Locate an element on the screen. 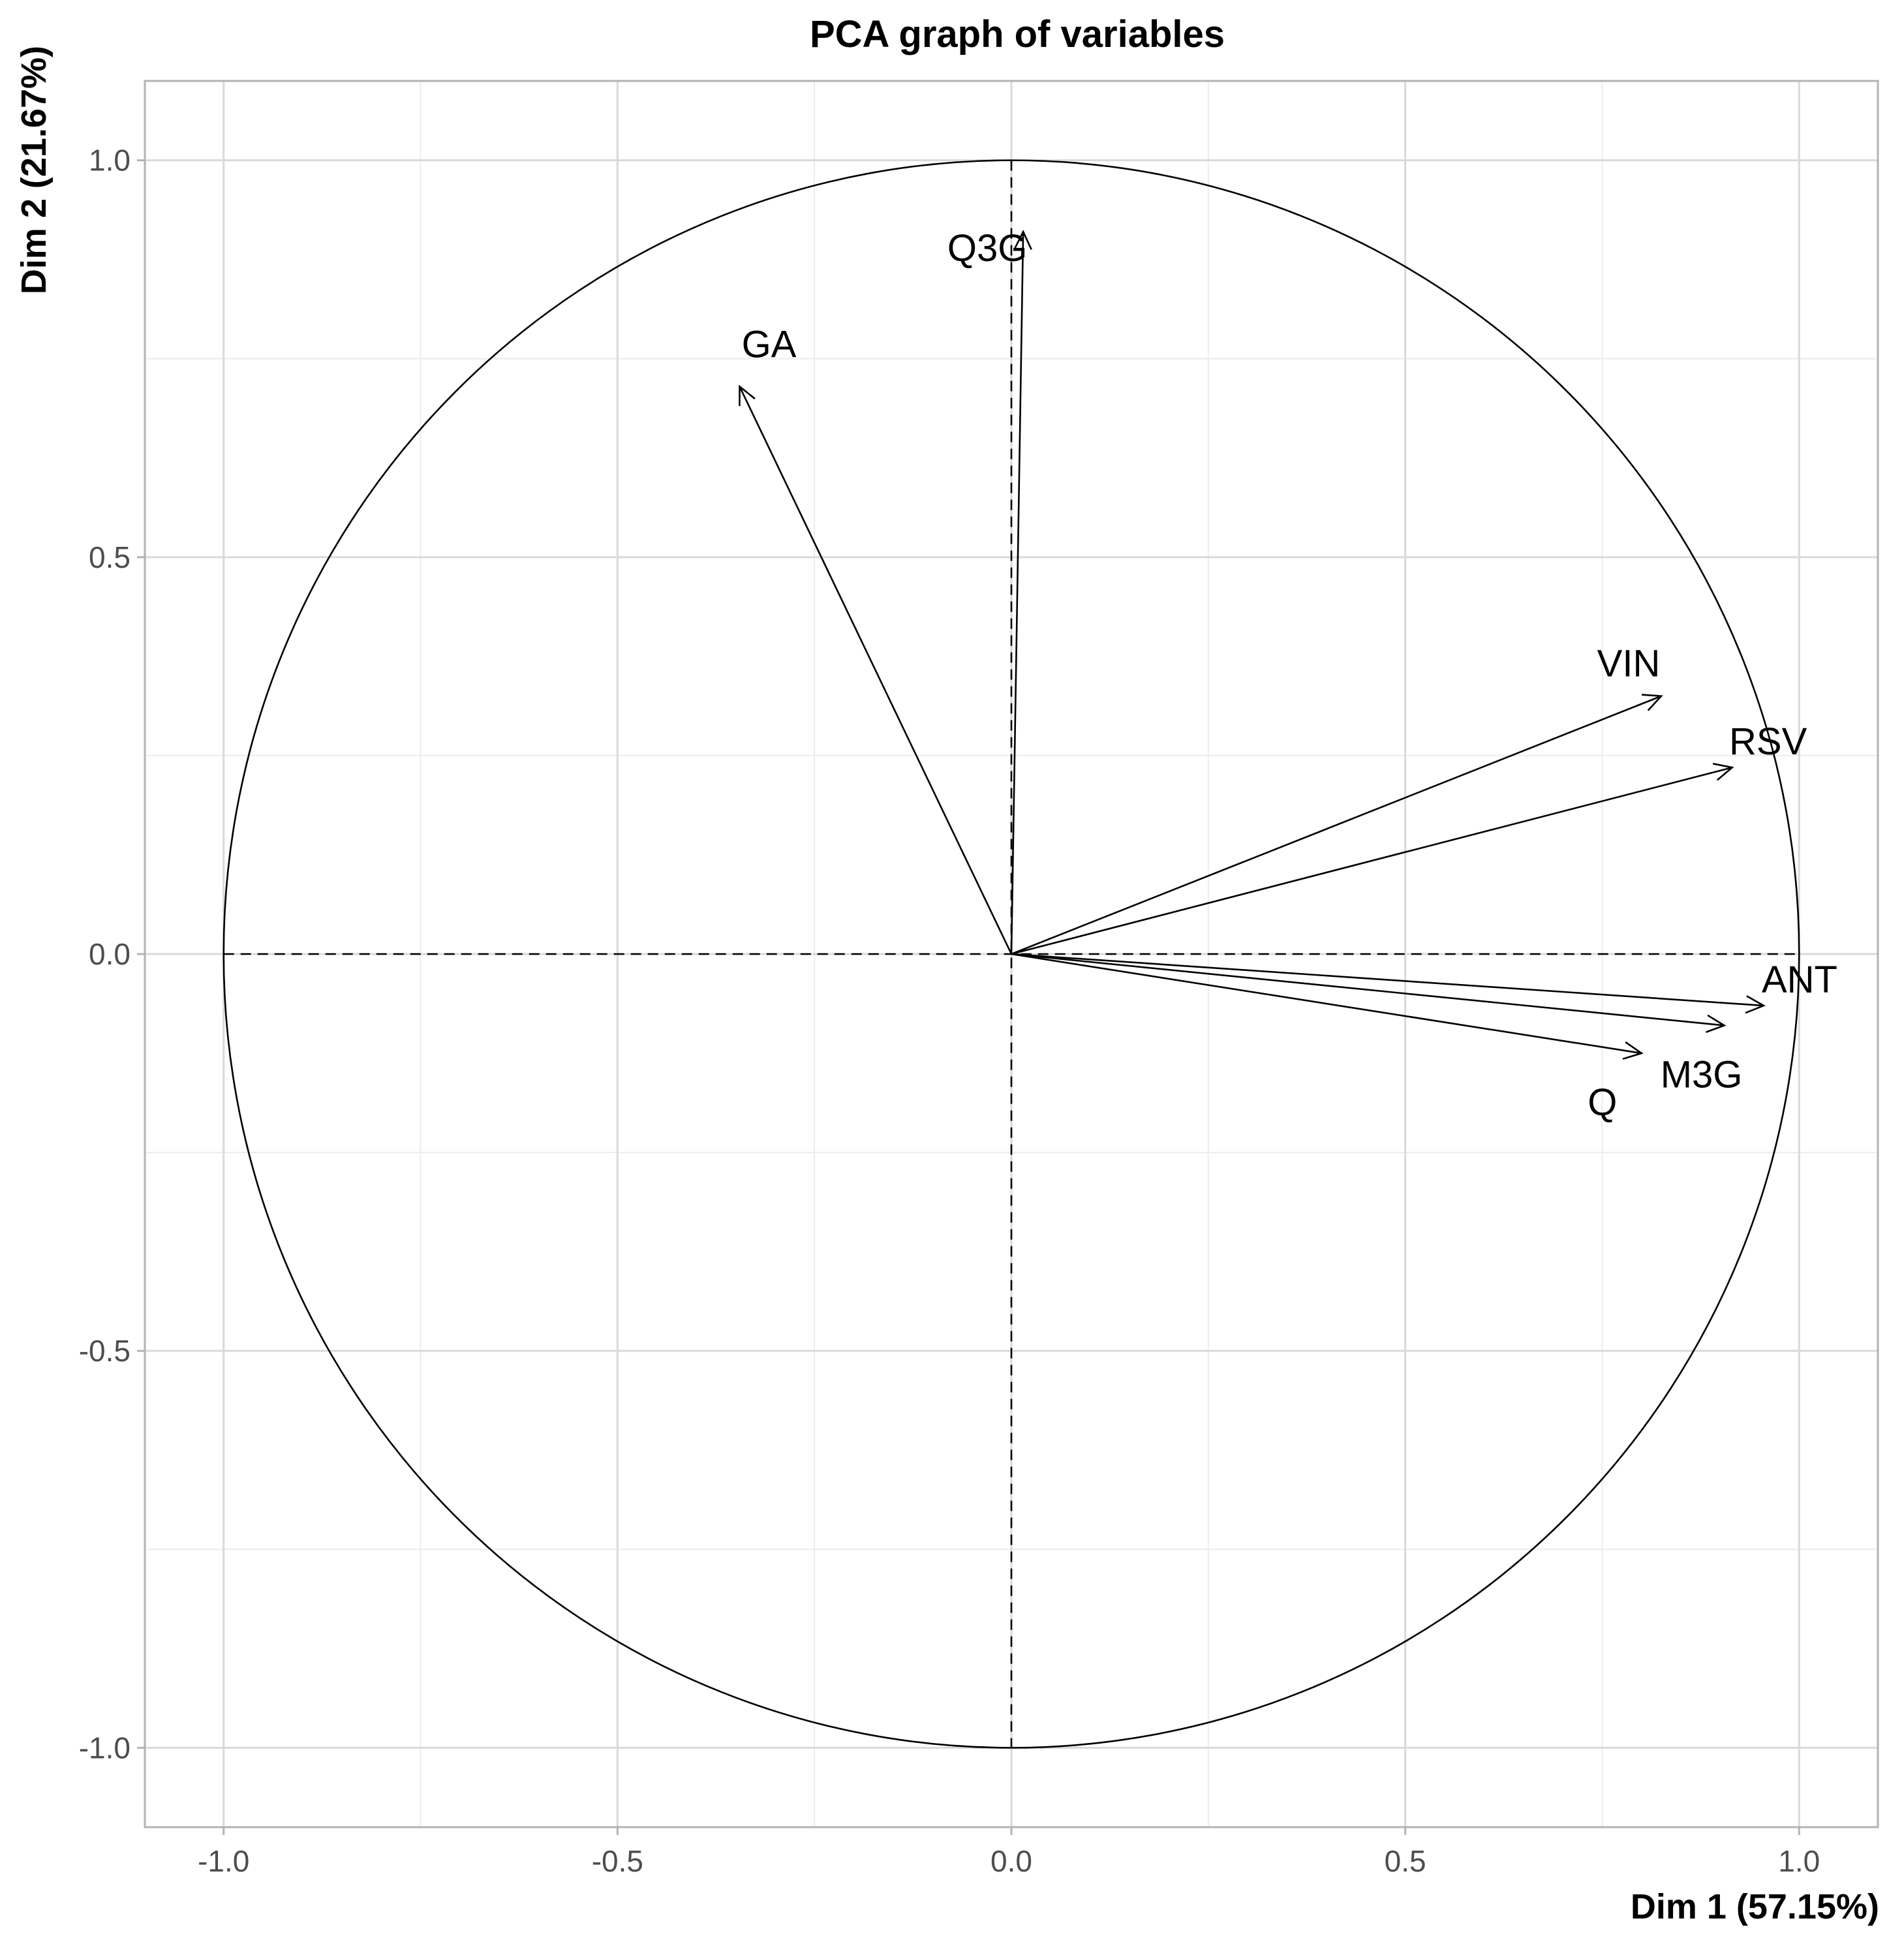  variable-arrow-q is located at coordinates (1327, 1006).